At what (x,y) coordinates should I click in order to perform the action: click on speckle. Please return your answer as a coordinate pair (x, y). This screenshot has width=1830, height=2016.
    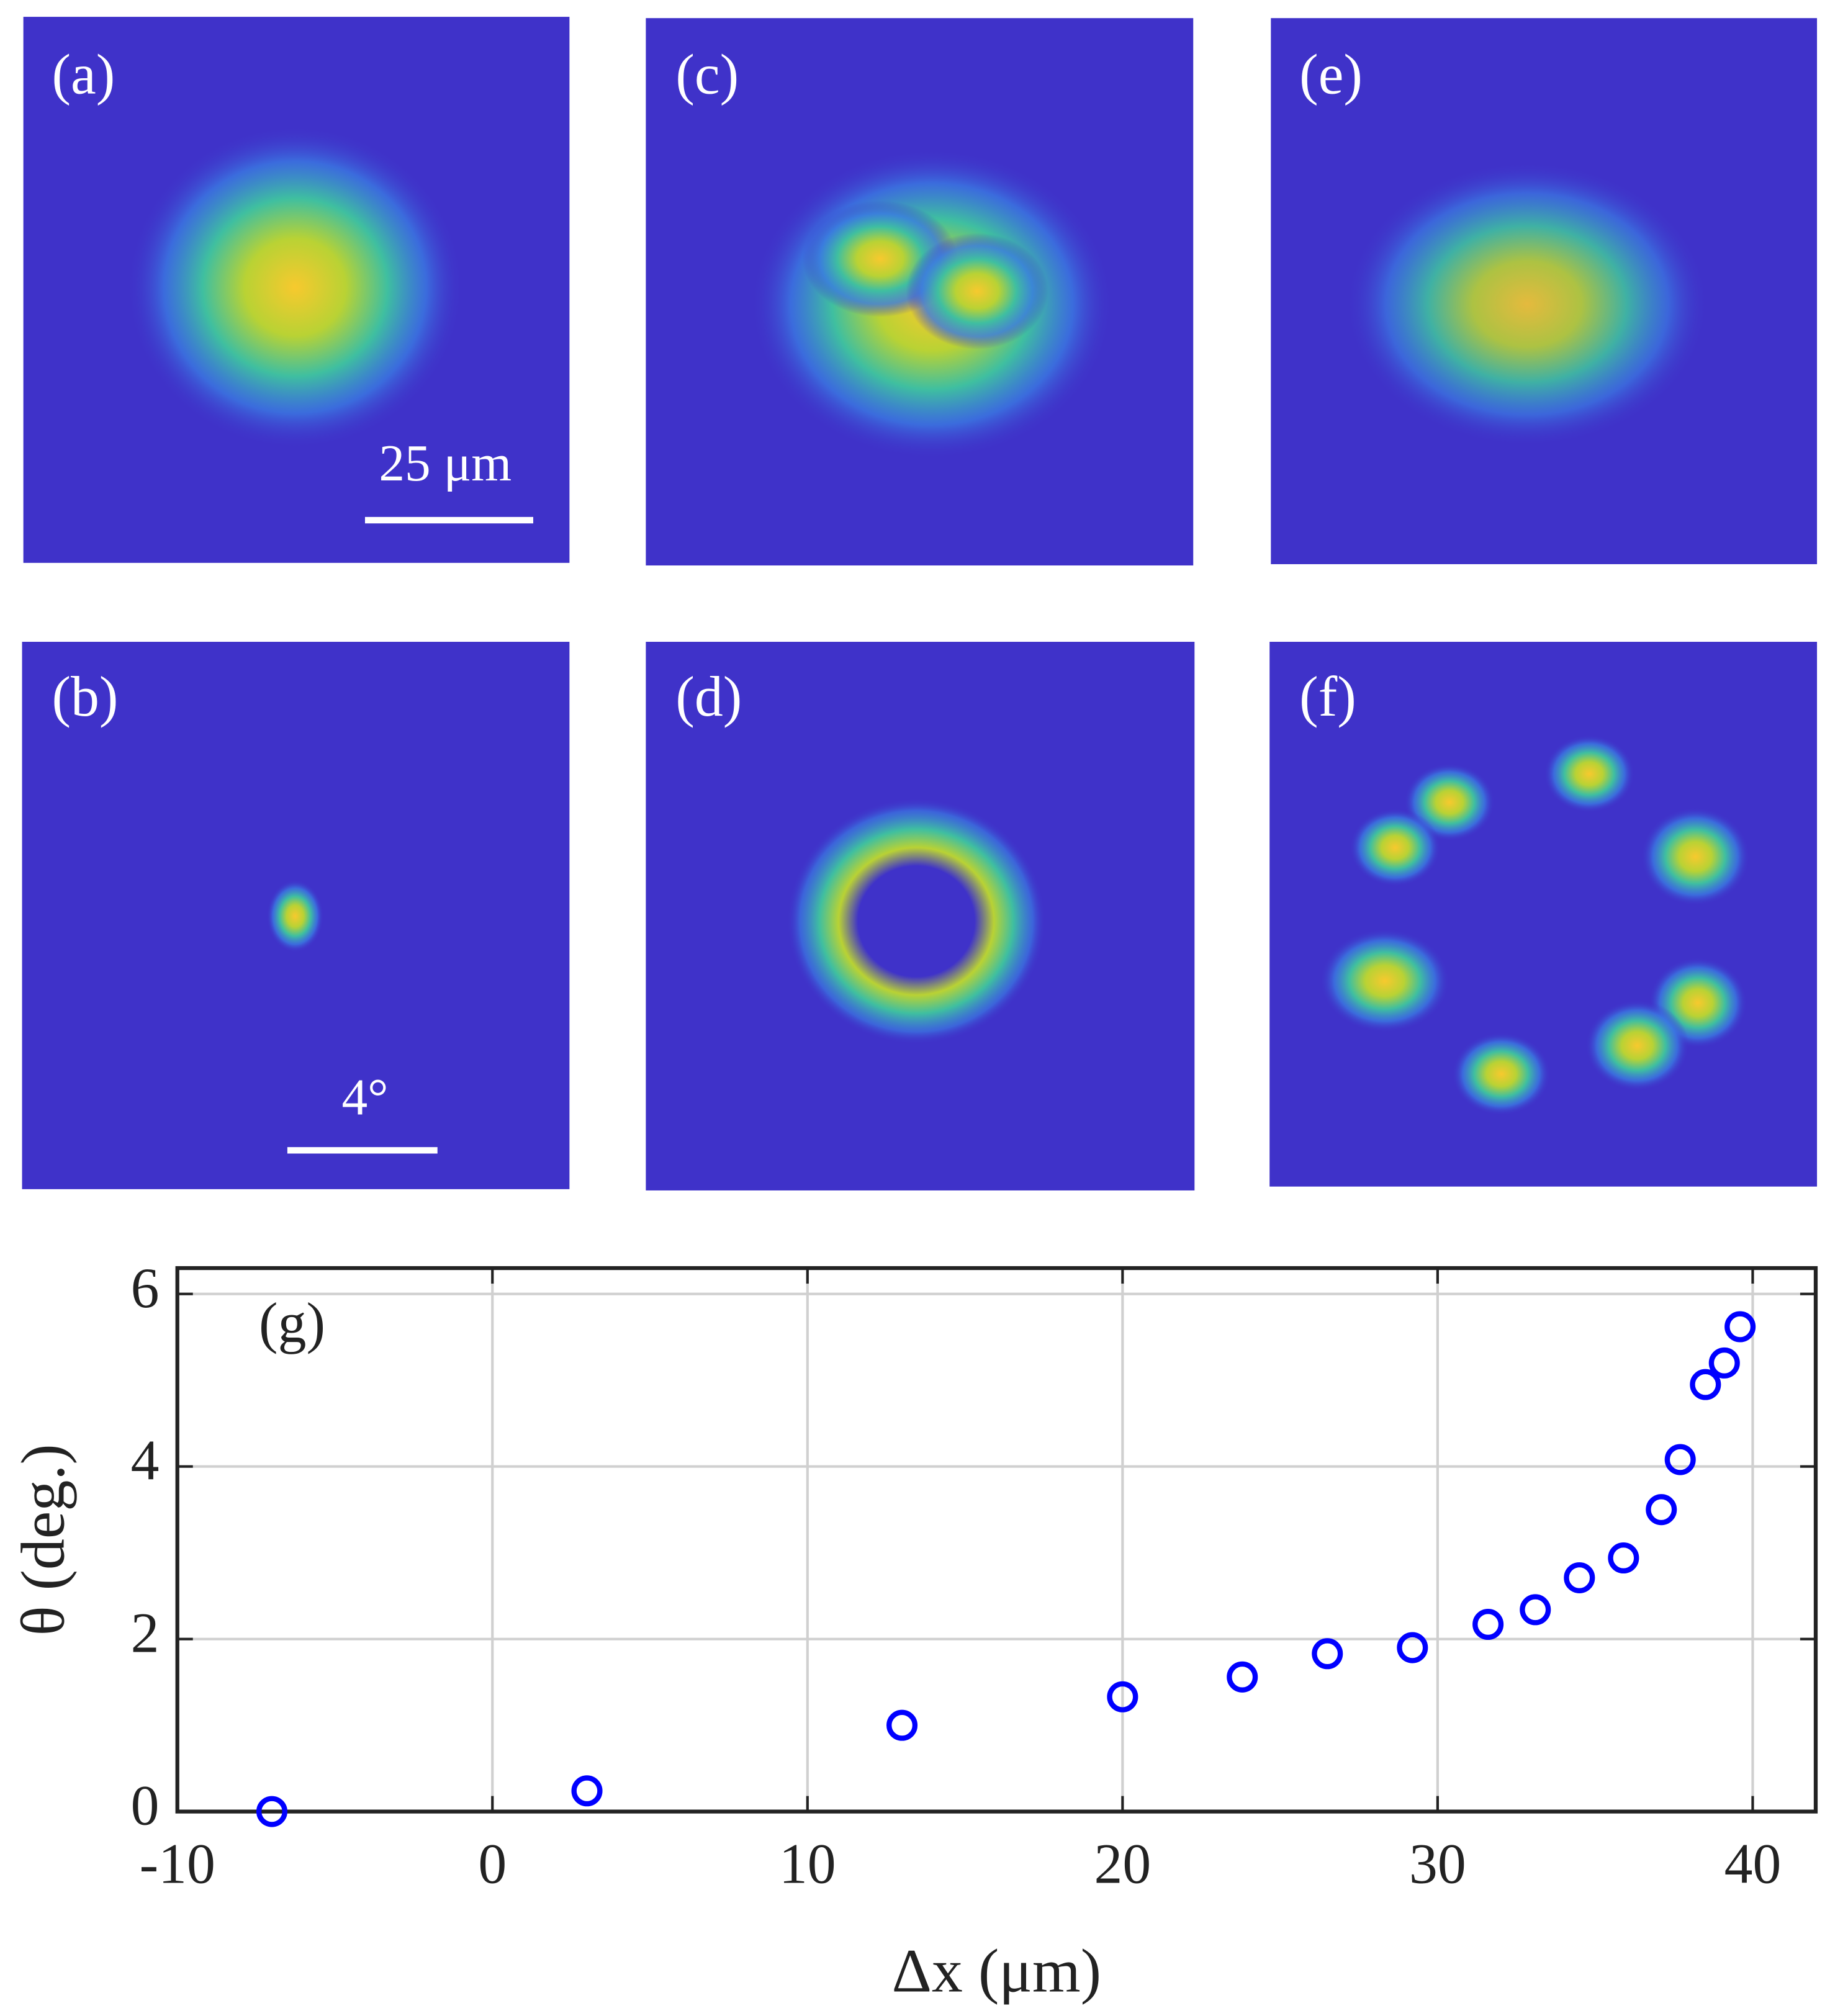
    Looking at the image, I should click on (1527, 304).